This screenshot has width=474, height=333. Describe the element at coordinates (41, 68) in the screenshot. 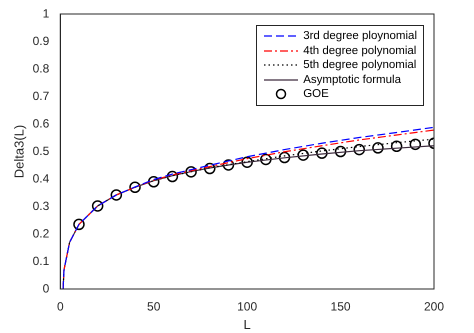

I see `y-tick-label: 0.8` at that location.